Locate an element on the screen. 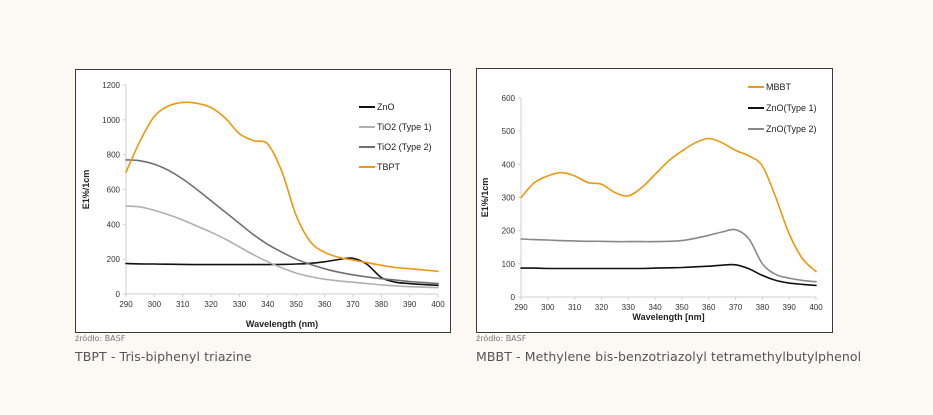  legend-label: TiO2 (Type 1) is located at coordinates (404, 127).